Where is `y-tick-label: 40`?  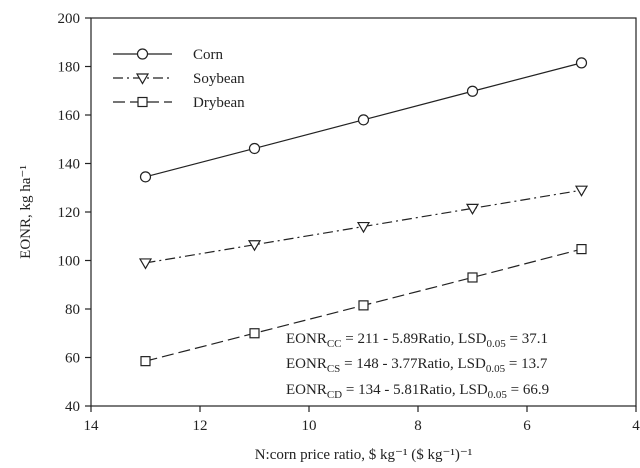 y-tick-label: 40 is located at coordinates (72, 407).